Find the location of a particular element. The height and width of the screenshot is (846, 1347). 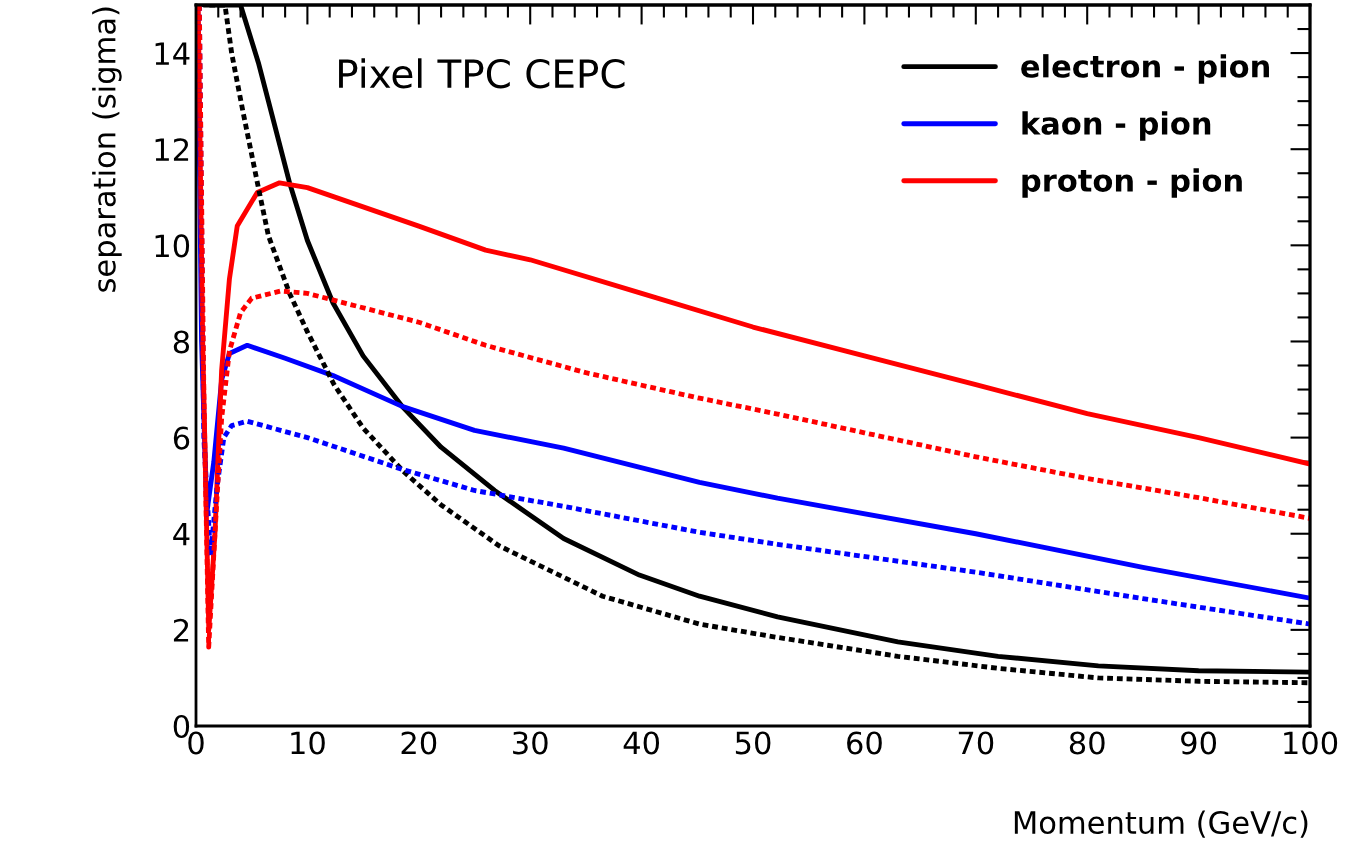

x-tick-label: 80 is located at coordinates (1087, 743).